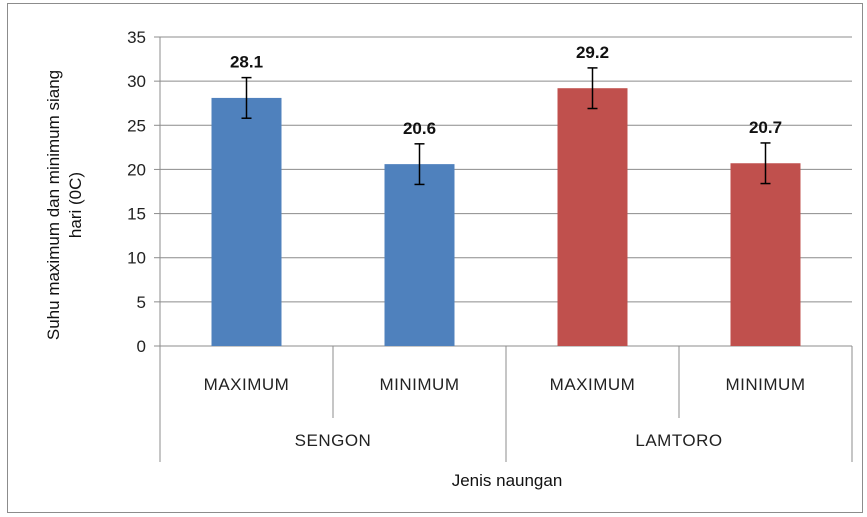 Image resolution: width=867 pixels, height=517 pixels. What do you see at coordinates (765, 127) in the screenshot?
I see `data-label: 20.7` at bounding box center [765, 127].